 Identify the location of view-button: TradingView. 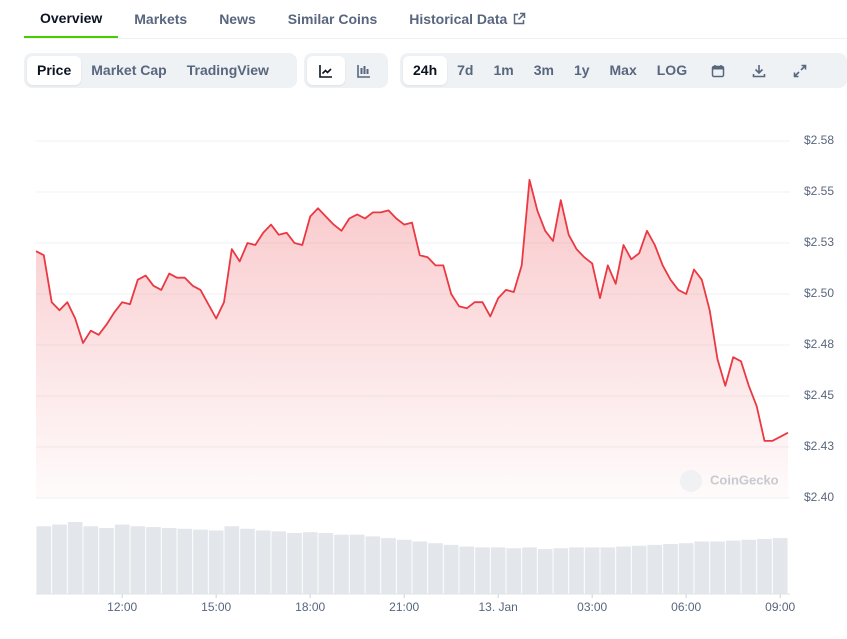
(228, 70).